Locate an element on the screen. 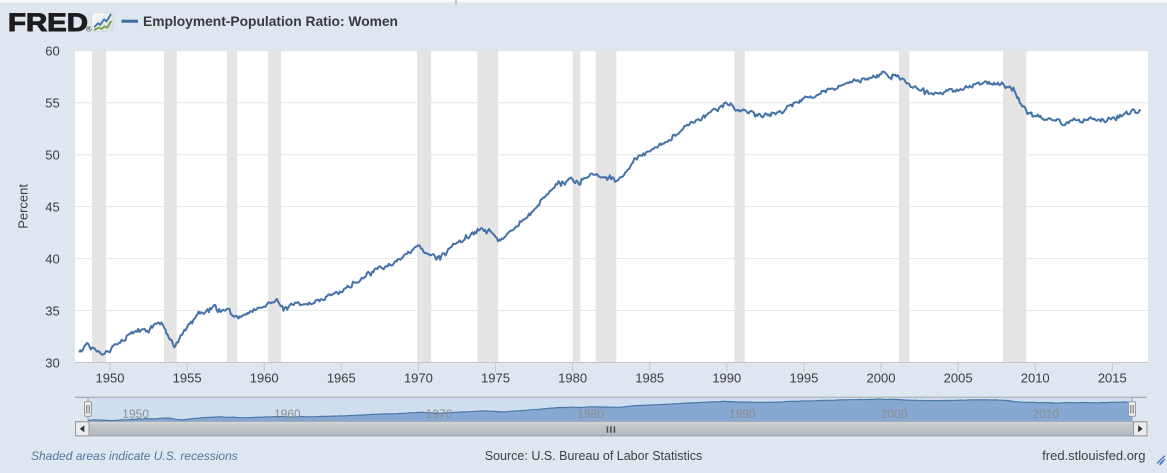  svg-text:Shaded areas indicate U.S. rec: Shaded areas indicate U.S. recessions is located at coordinates (134, 456).